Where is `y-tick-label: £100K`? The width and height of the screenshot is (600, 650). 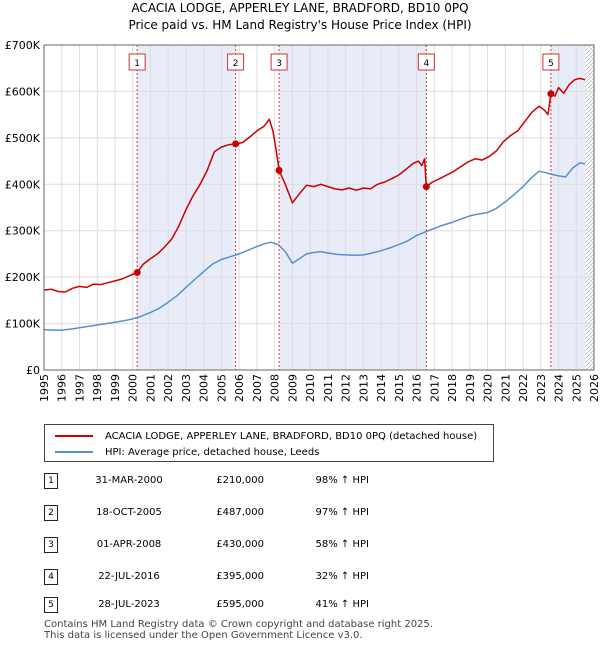 y-tick-label: £100K is located at coordinates (23, 324).